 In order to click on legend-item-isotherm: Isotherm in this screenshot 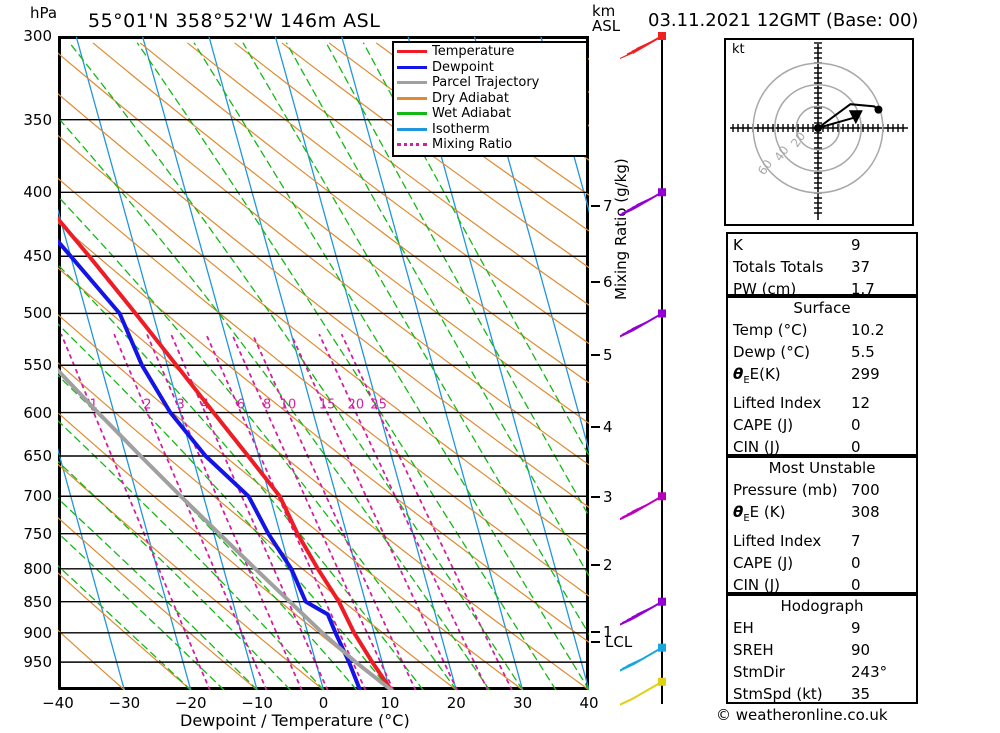, I will do `click(490, 130)`.